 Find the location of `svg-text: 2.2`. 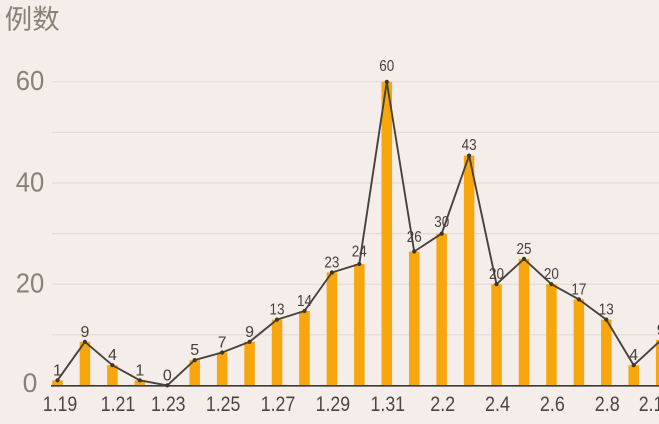

svg-text: 2.2 is located at coordinates (442, 404).